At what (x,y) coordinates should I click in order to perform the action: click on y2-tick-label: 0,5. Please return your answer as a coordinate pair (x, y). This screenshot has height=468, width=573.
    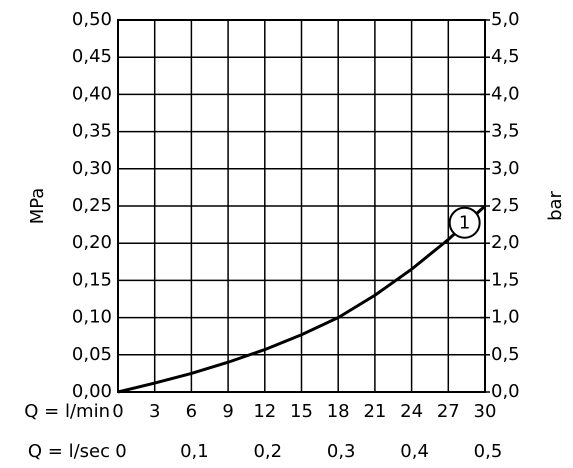
    Looking at the image, I should click on (505, 354).